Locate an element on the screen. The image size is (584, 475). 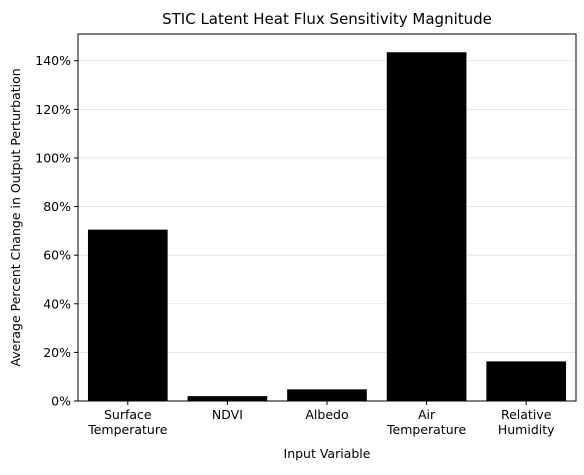
x-tick-label: Surface Temperature is located at coordinates (127, 422).